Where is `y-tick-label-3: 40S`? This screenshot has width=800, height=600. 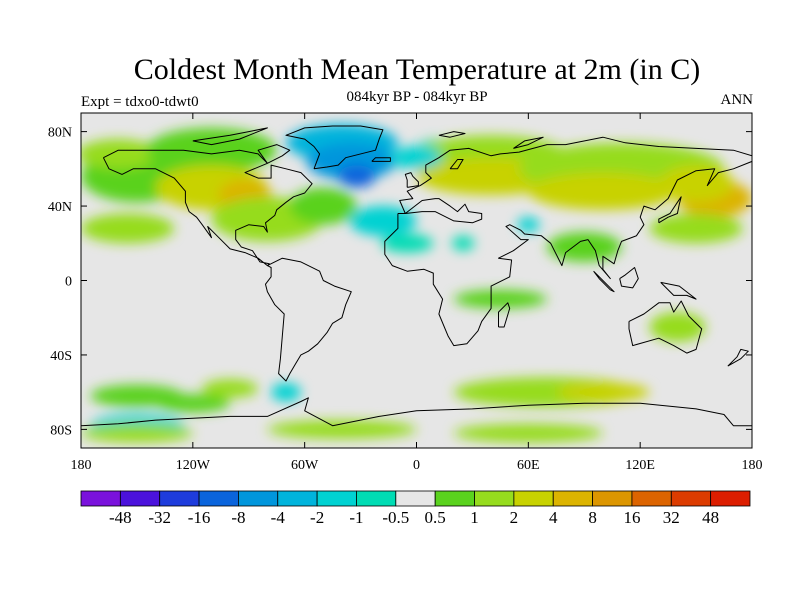 y-tick-label-3: 40S is located at coordinates (61, 356).